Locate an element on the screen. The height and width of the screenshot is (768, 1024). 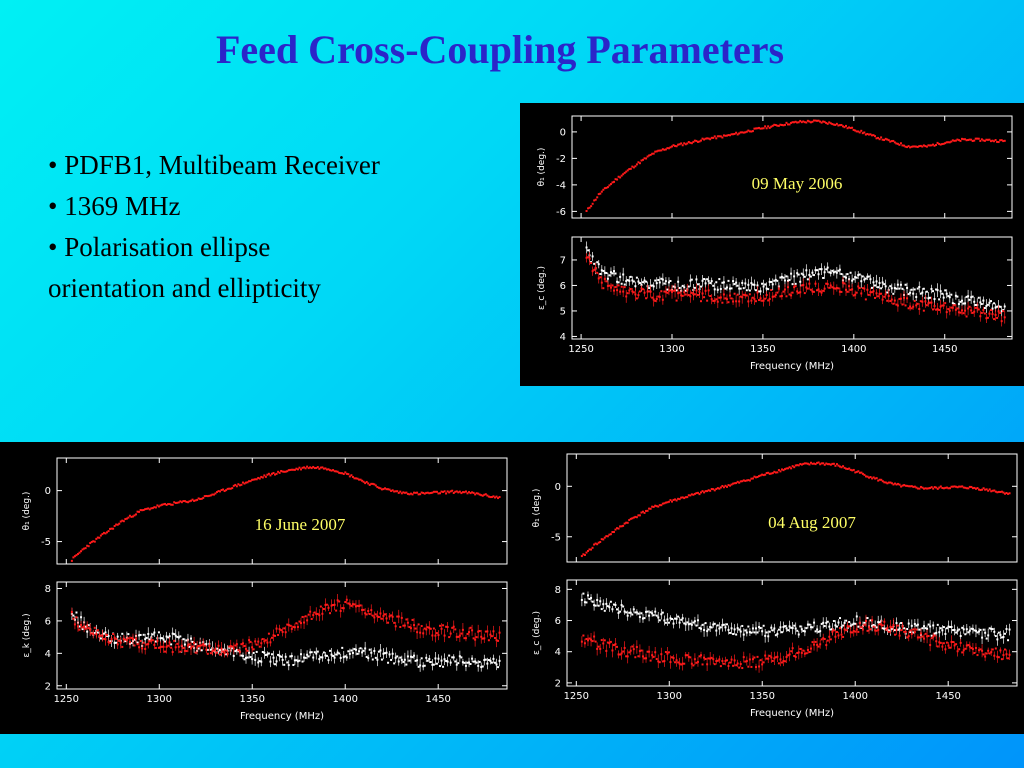
x-axis-label: Frequency (MHz) is located at coordinates (282, 716).